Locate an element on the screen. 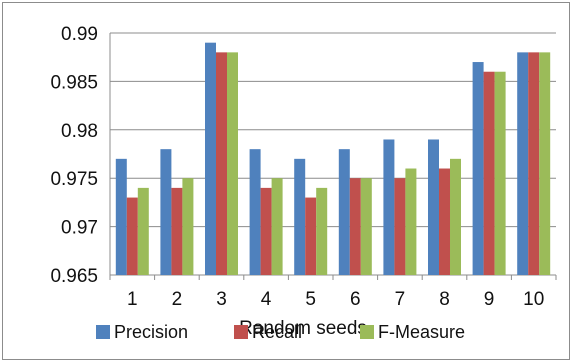  x-tick-label: 4 is located at coordinates (266, 299).